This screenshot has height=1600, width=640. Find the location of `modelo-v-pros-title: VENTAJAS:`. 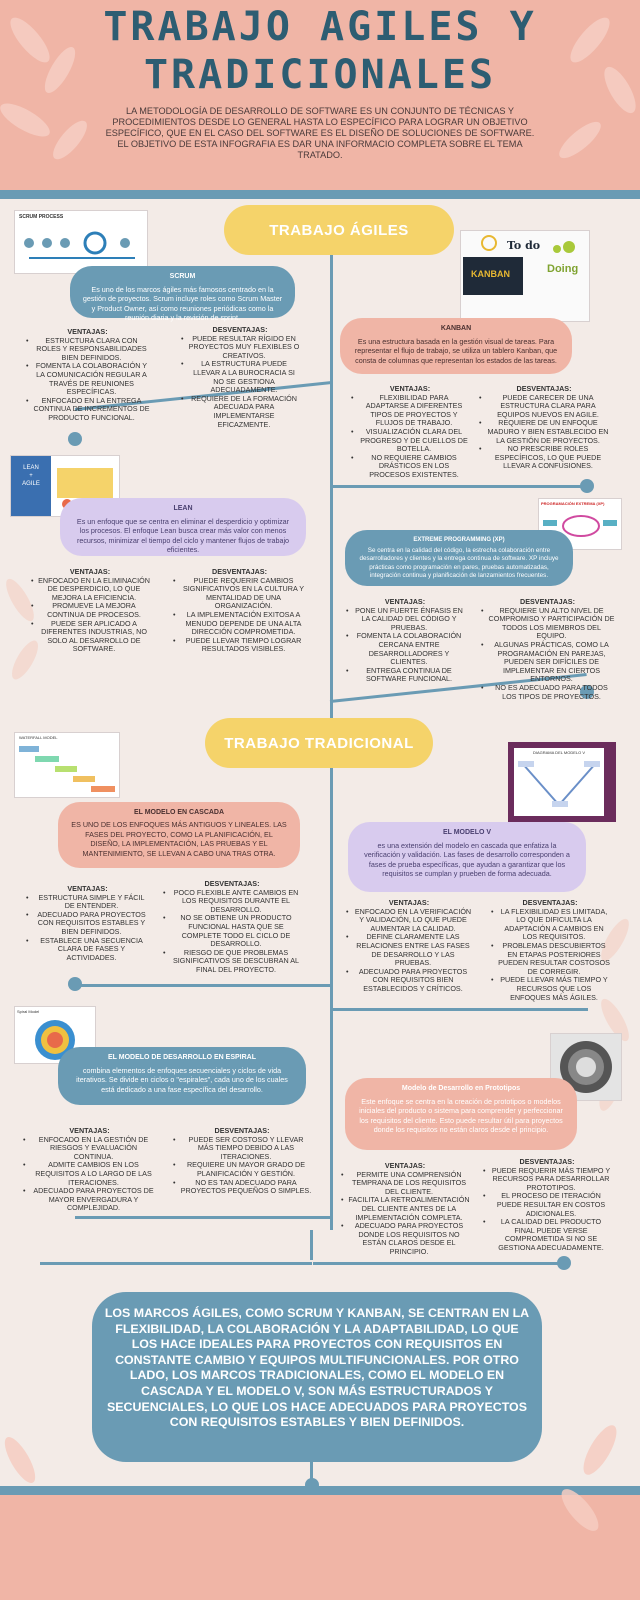

modelo-v-pros-title: VENTAJAS: is located at coordinates (409, 902).